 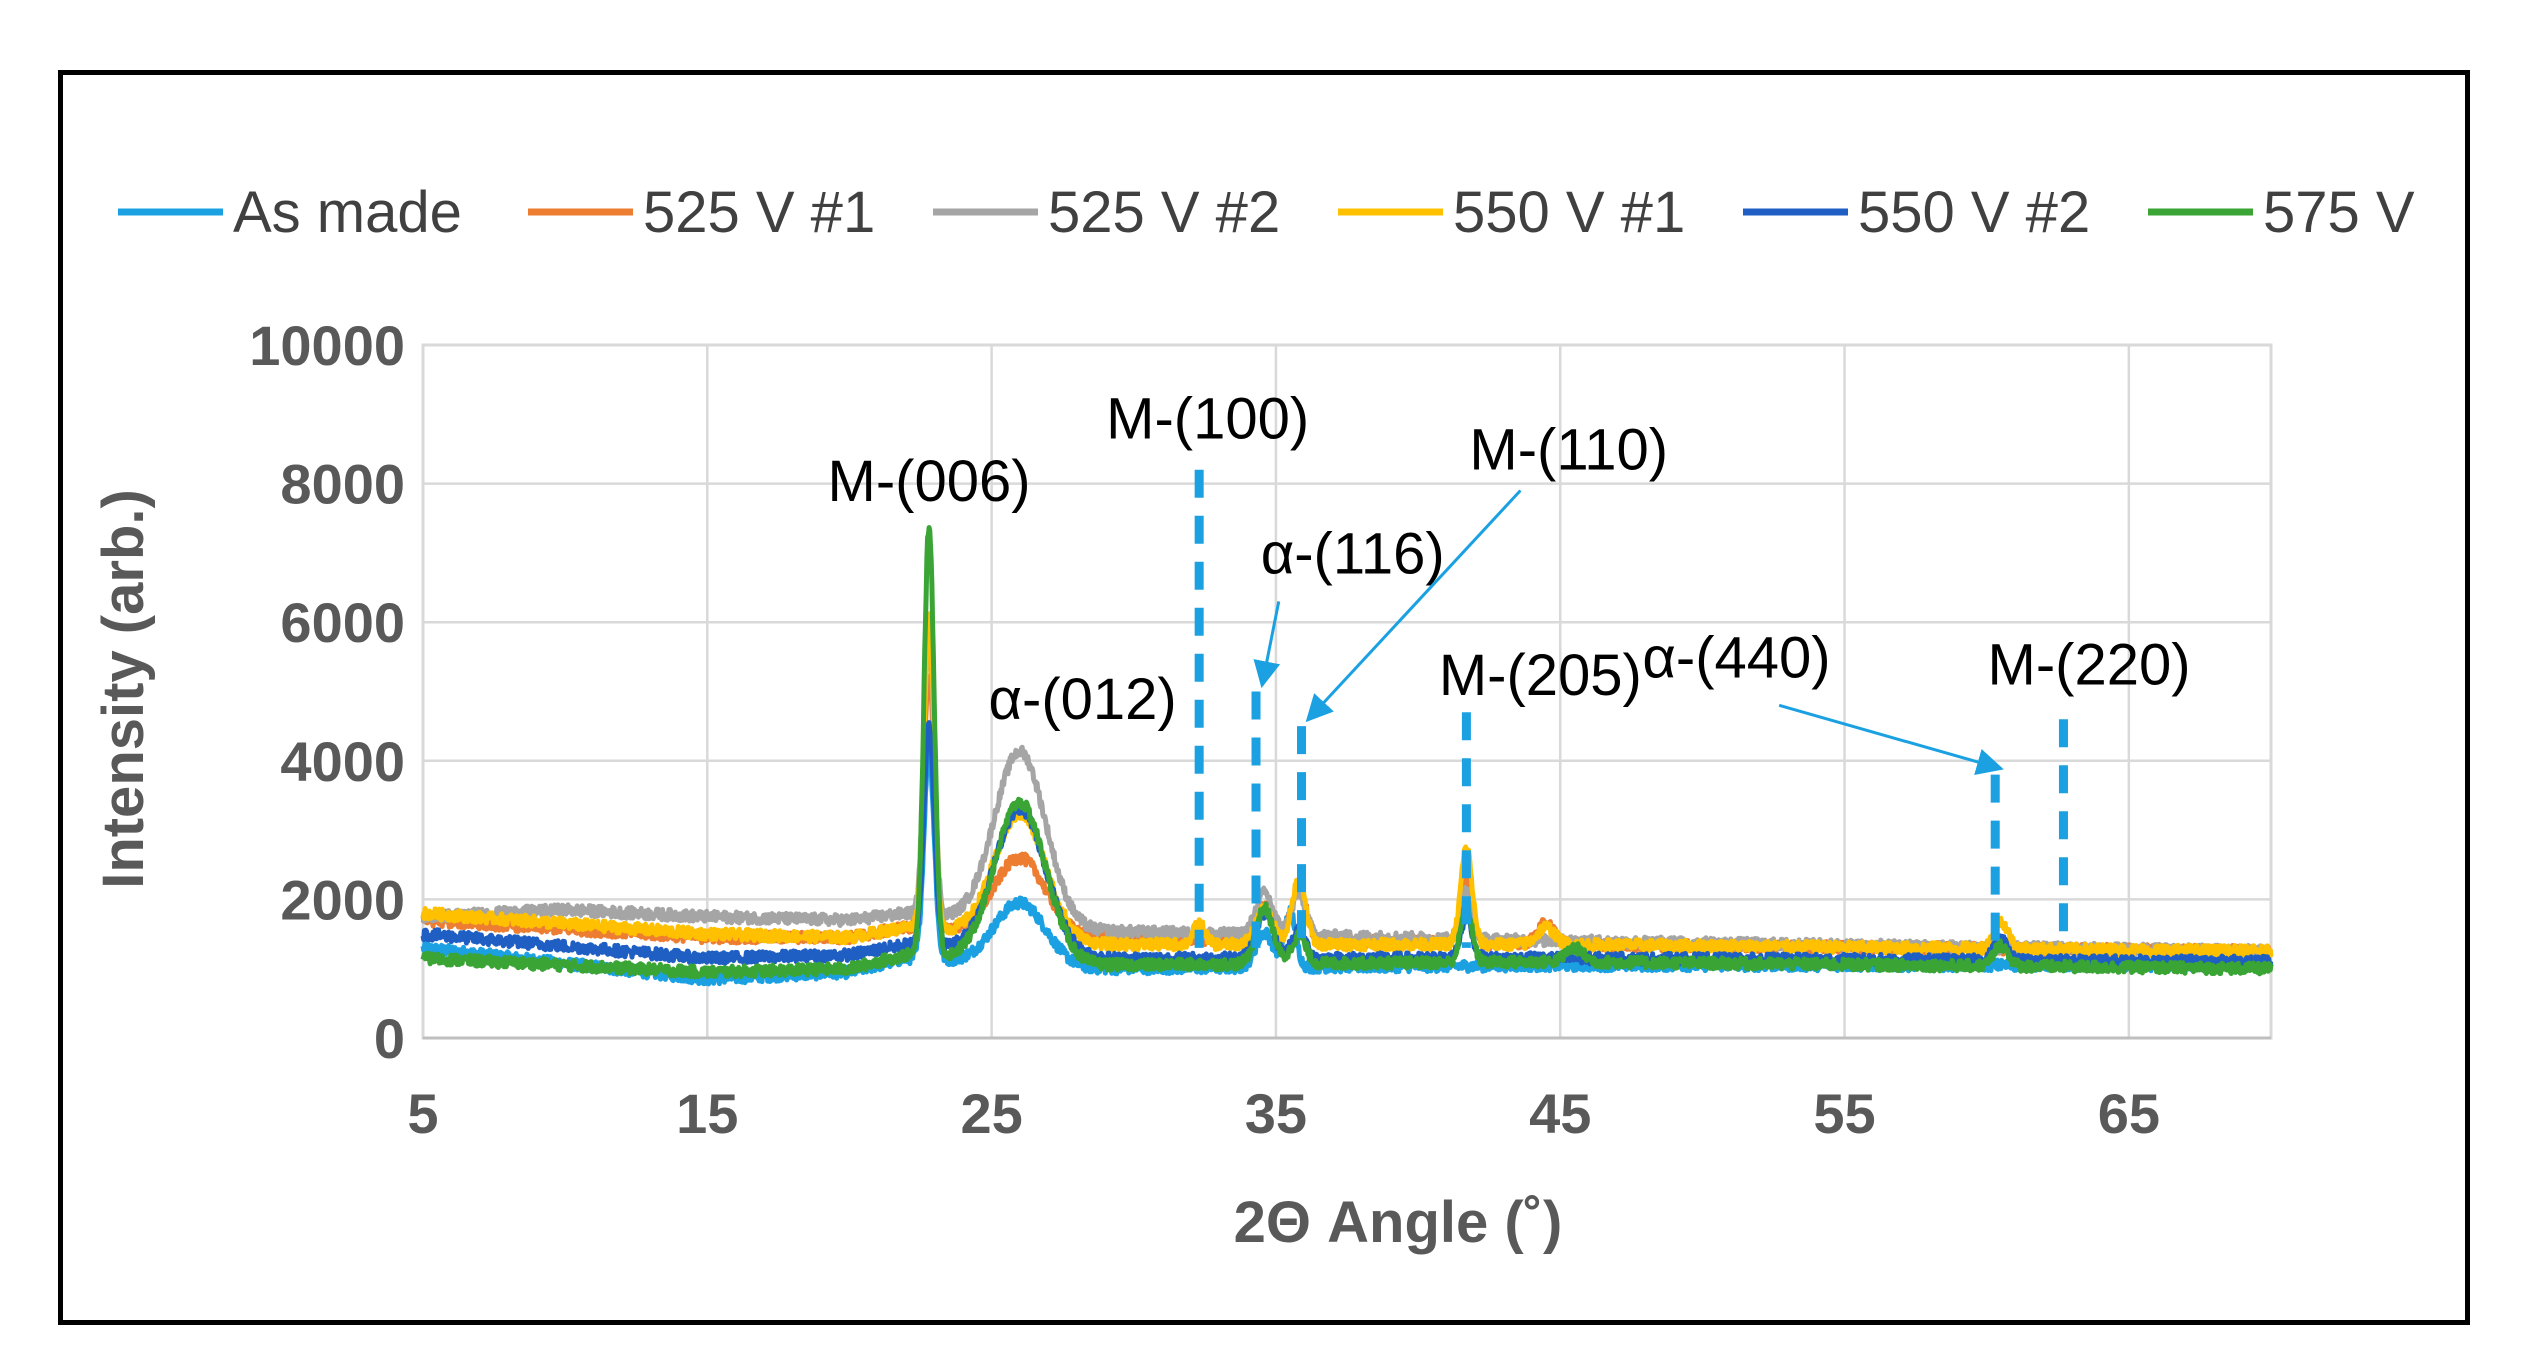 I want to click on peak-label: M-(220), so click(x=2089, y=665).